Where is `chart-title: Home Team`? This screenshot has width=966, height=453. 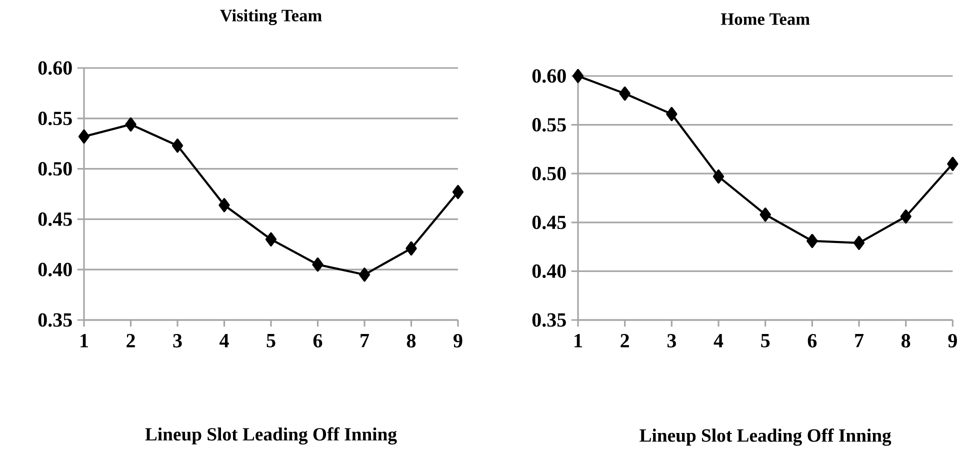 chart-title: Home Team is located at coordinates (765, 19).